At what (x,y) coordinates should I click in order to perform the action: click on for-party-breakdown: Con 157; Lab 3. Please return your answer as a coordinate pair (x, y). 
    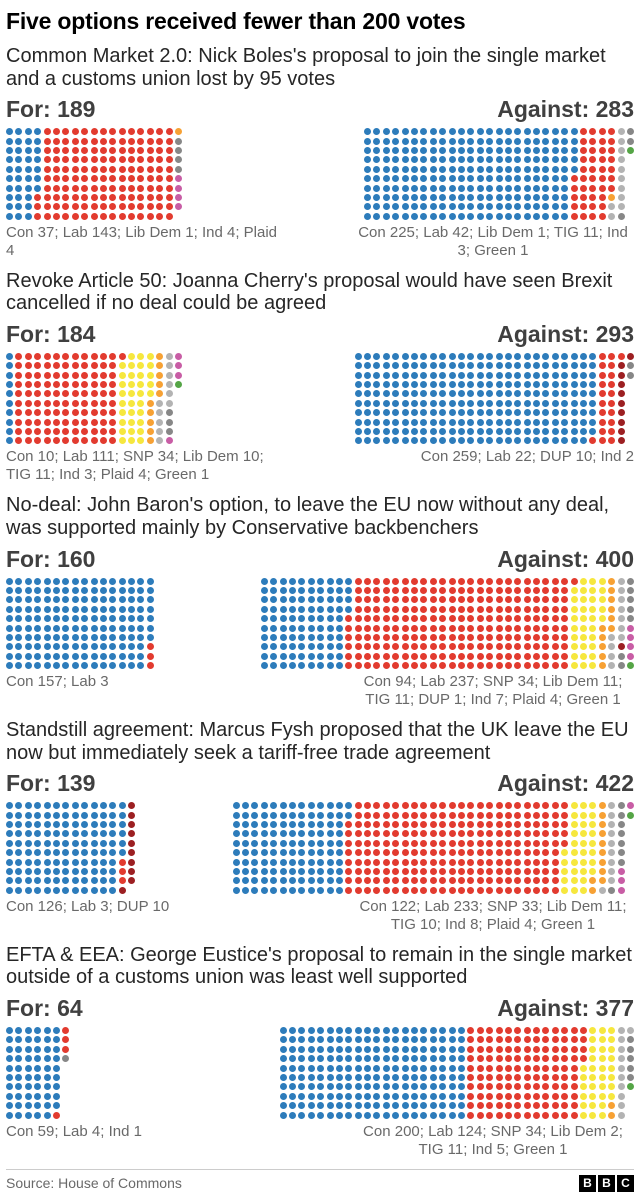
    Looking at the image, I should click on (57, 682).